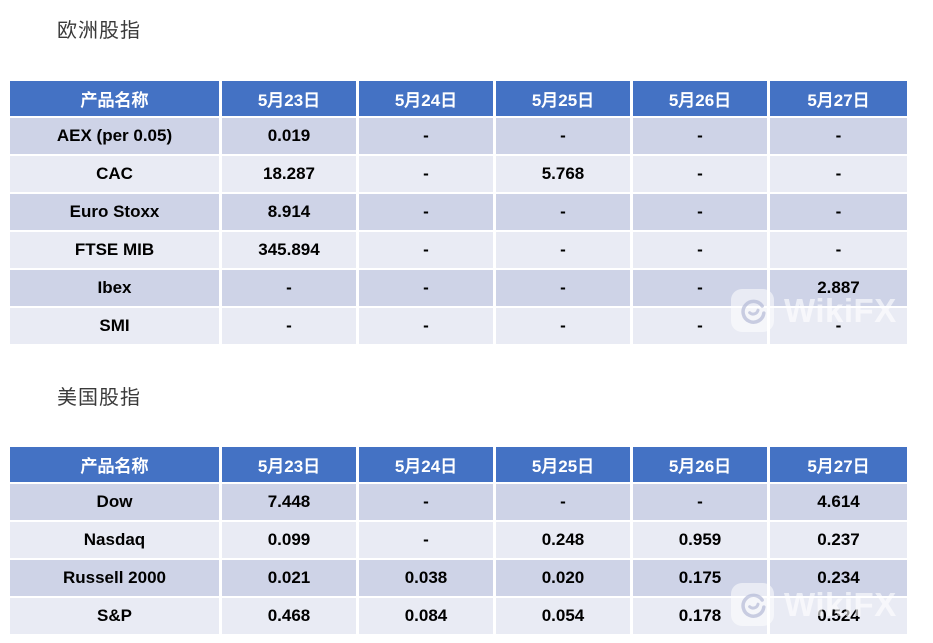  What do you see at coordinates (838, 289) in the screenshot?
I see `value-cell: 2.887` at bounding box center [838, 289].